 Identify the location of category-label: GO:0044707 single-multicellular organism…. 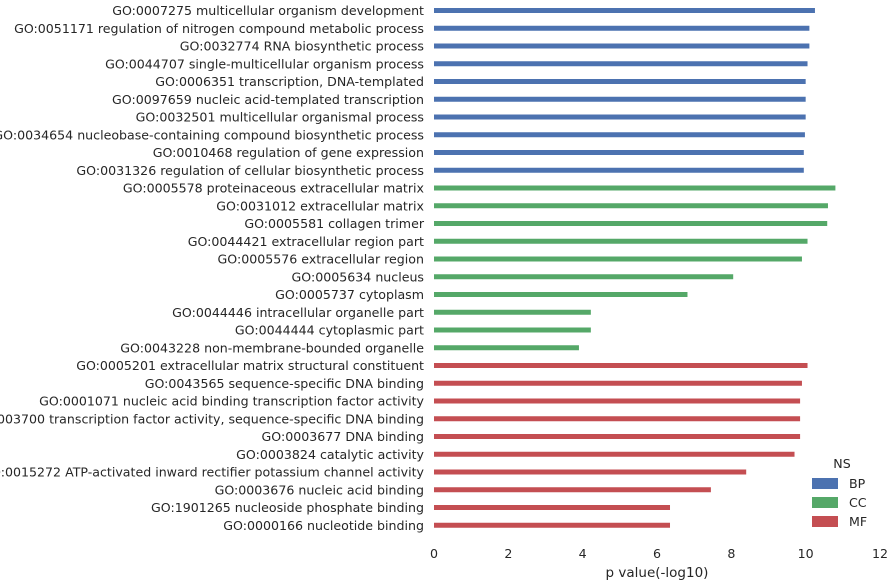
(264, 63).